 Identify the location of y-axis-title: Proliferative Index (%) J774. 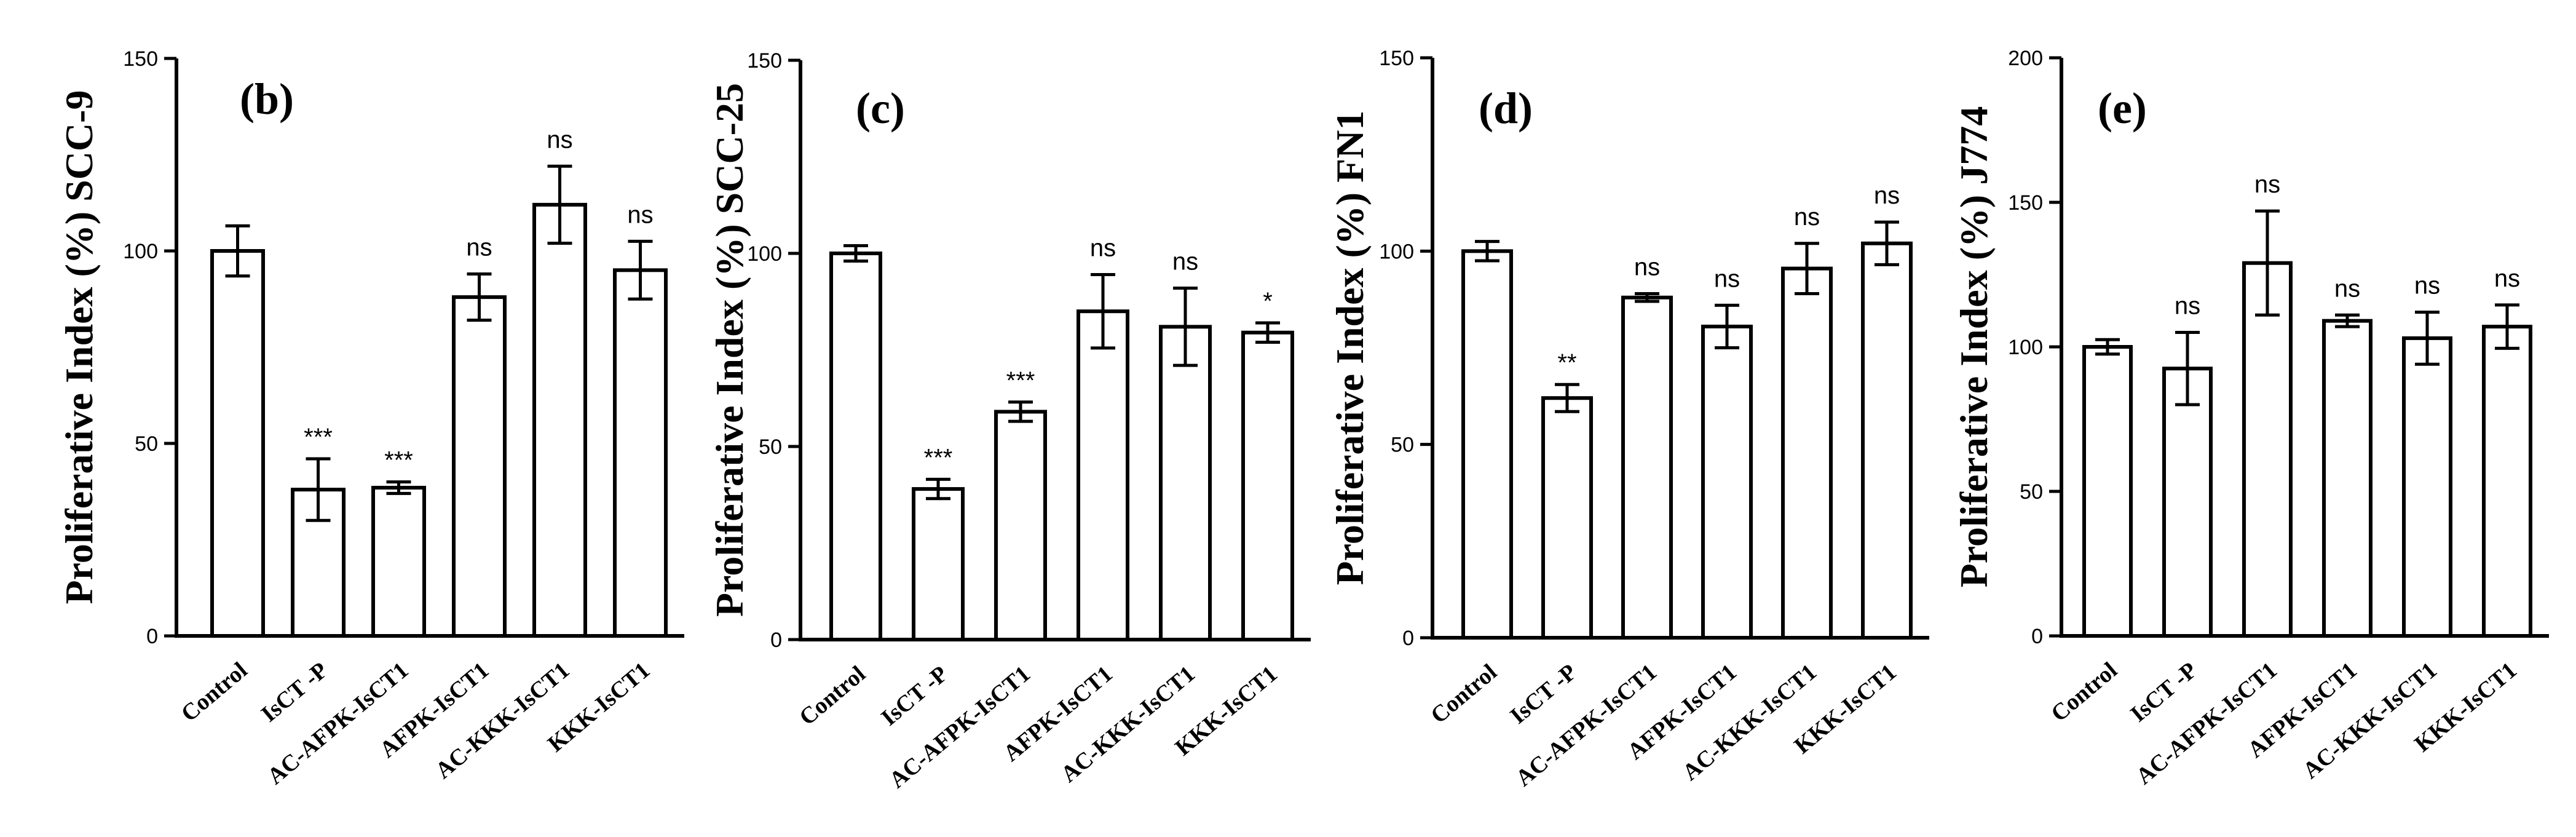
(1974, 347).